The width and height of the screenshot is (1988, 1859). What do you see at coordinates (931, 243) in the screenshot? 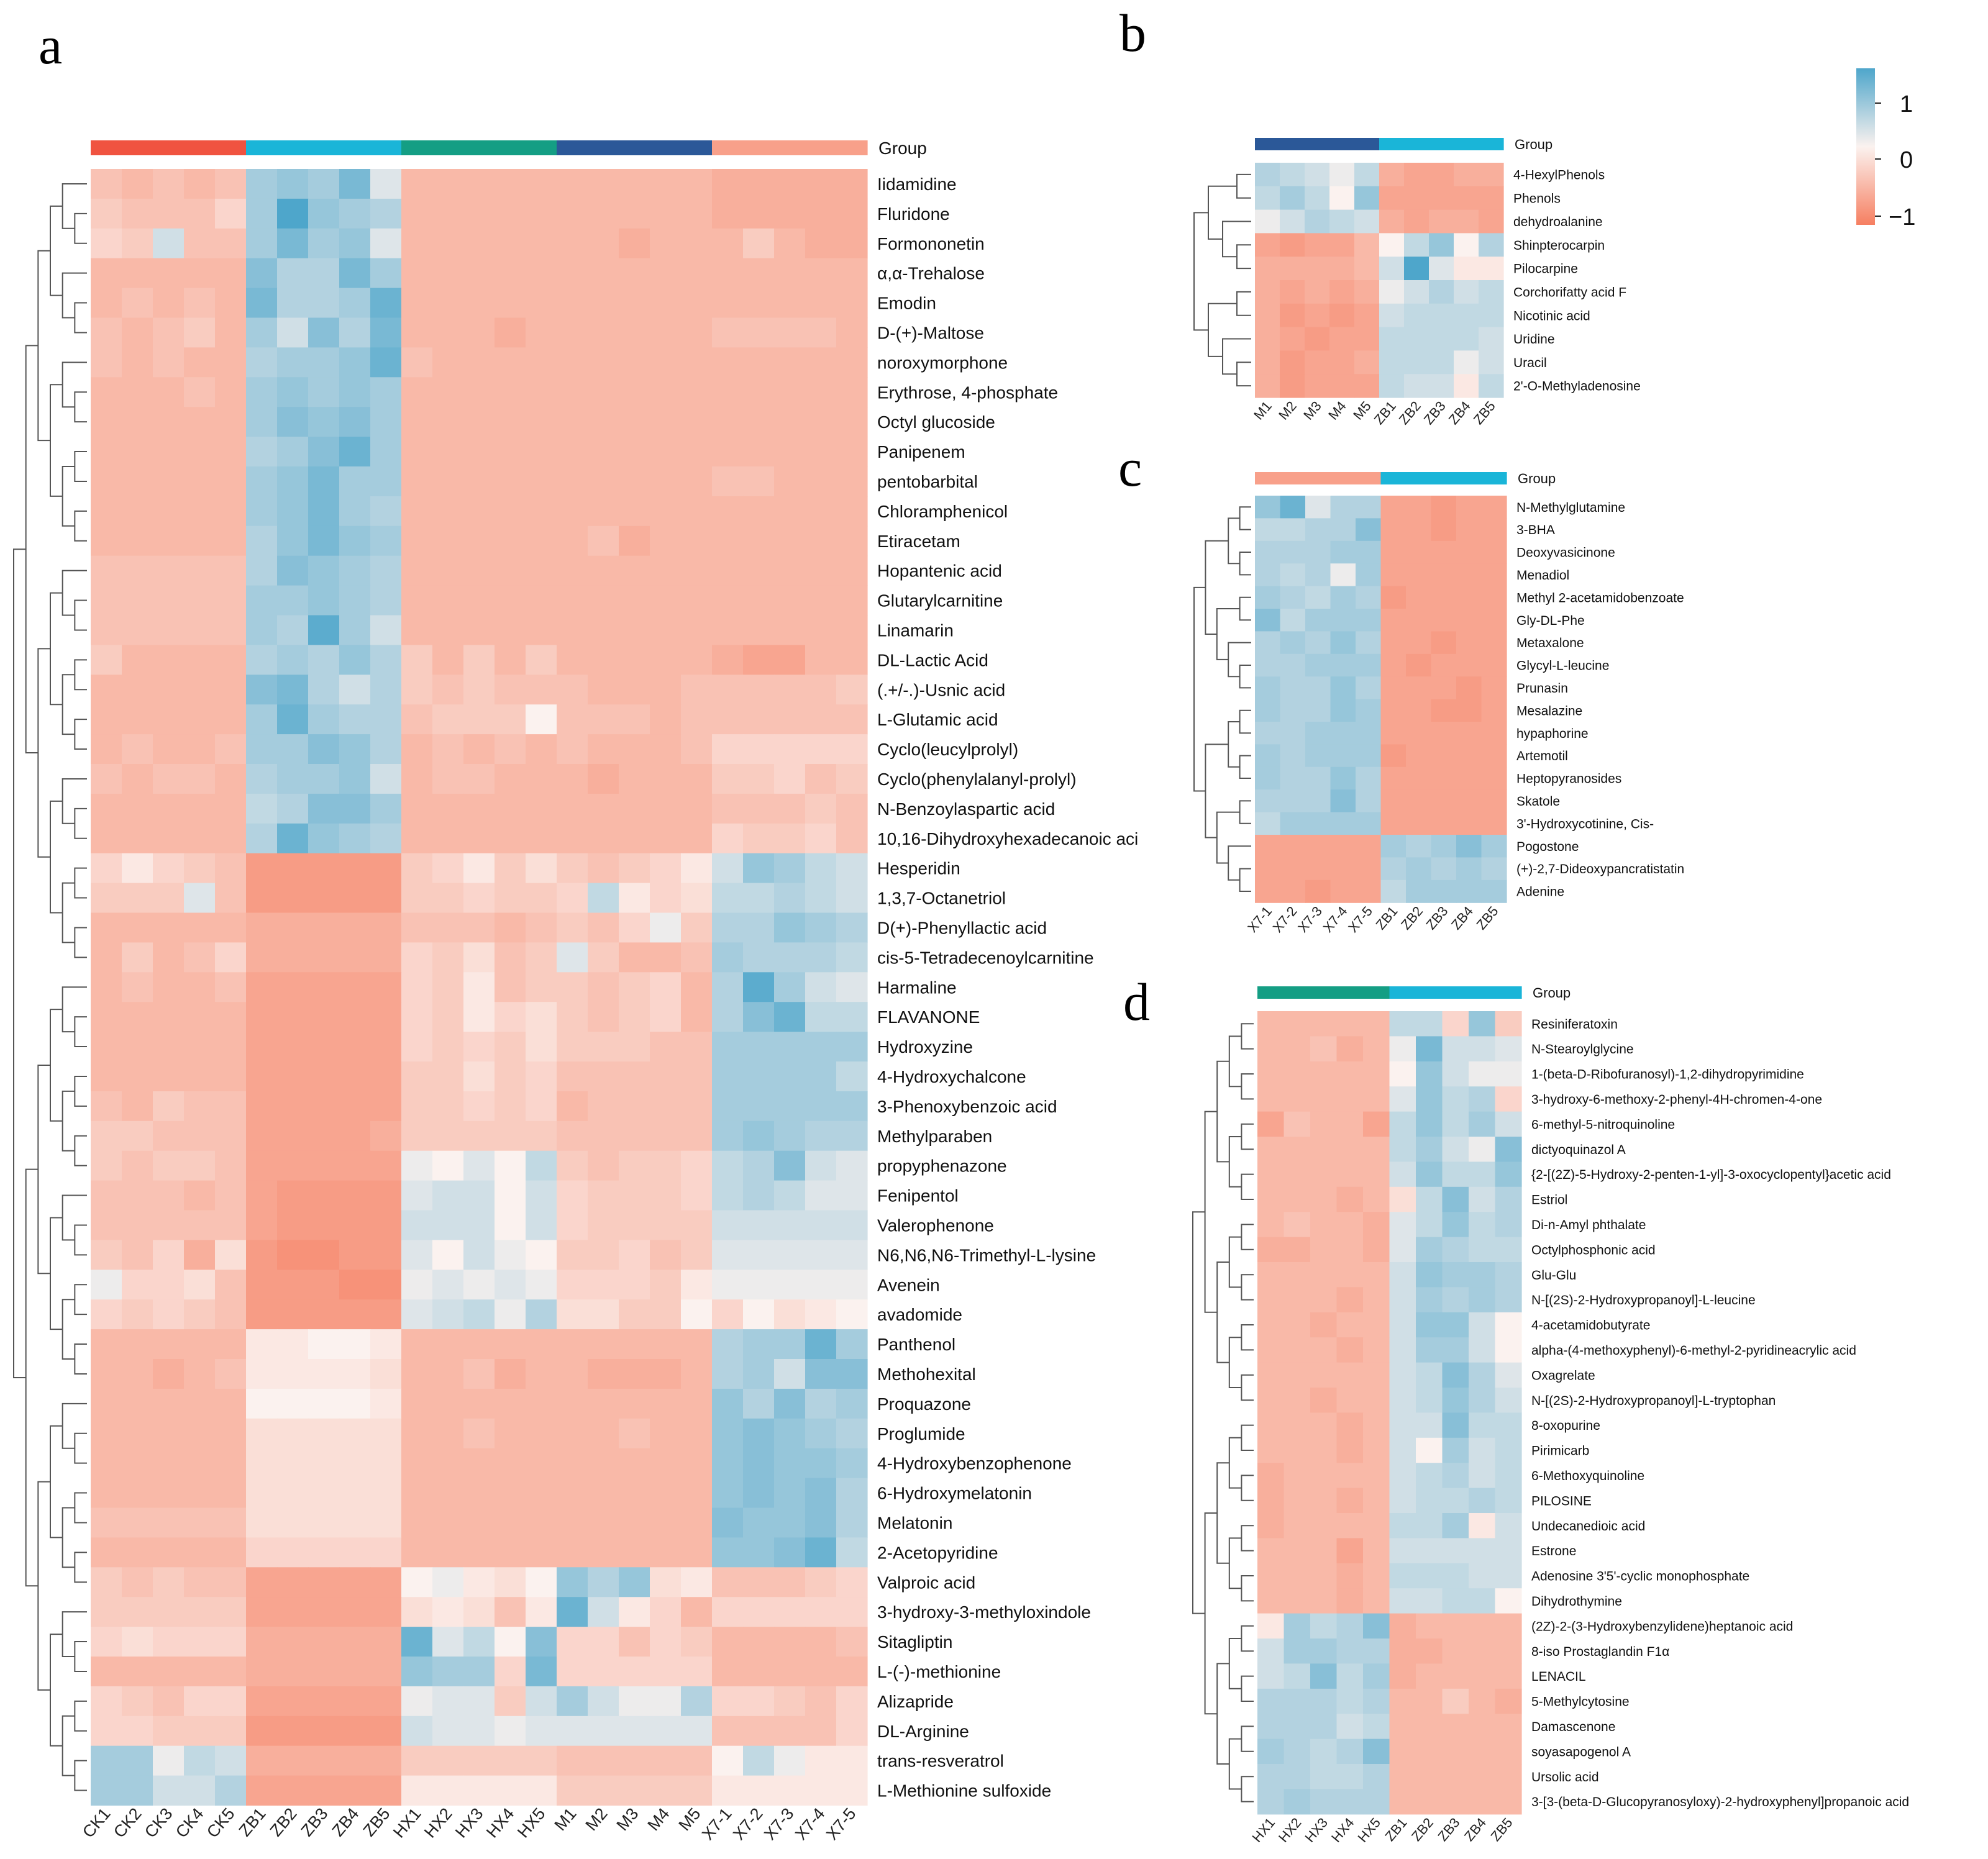
I see `row-label: Formononetin` at bounding box center [931, 243].